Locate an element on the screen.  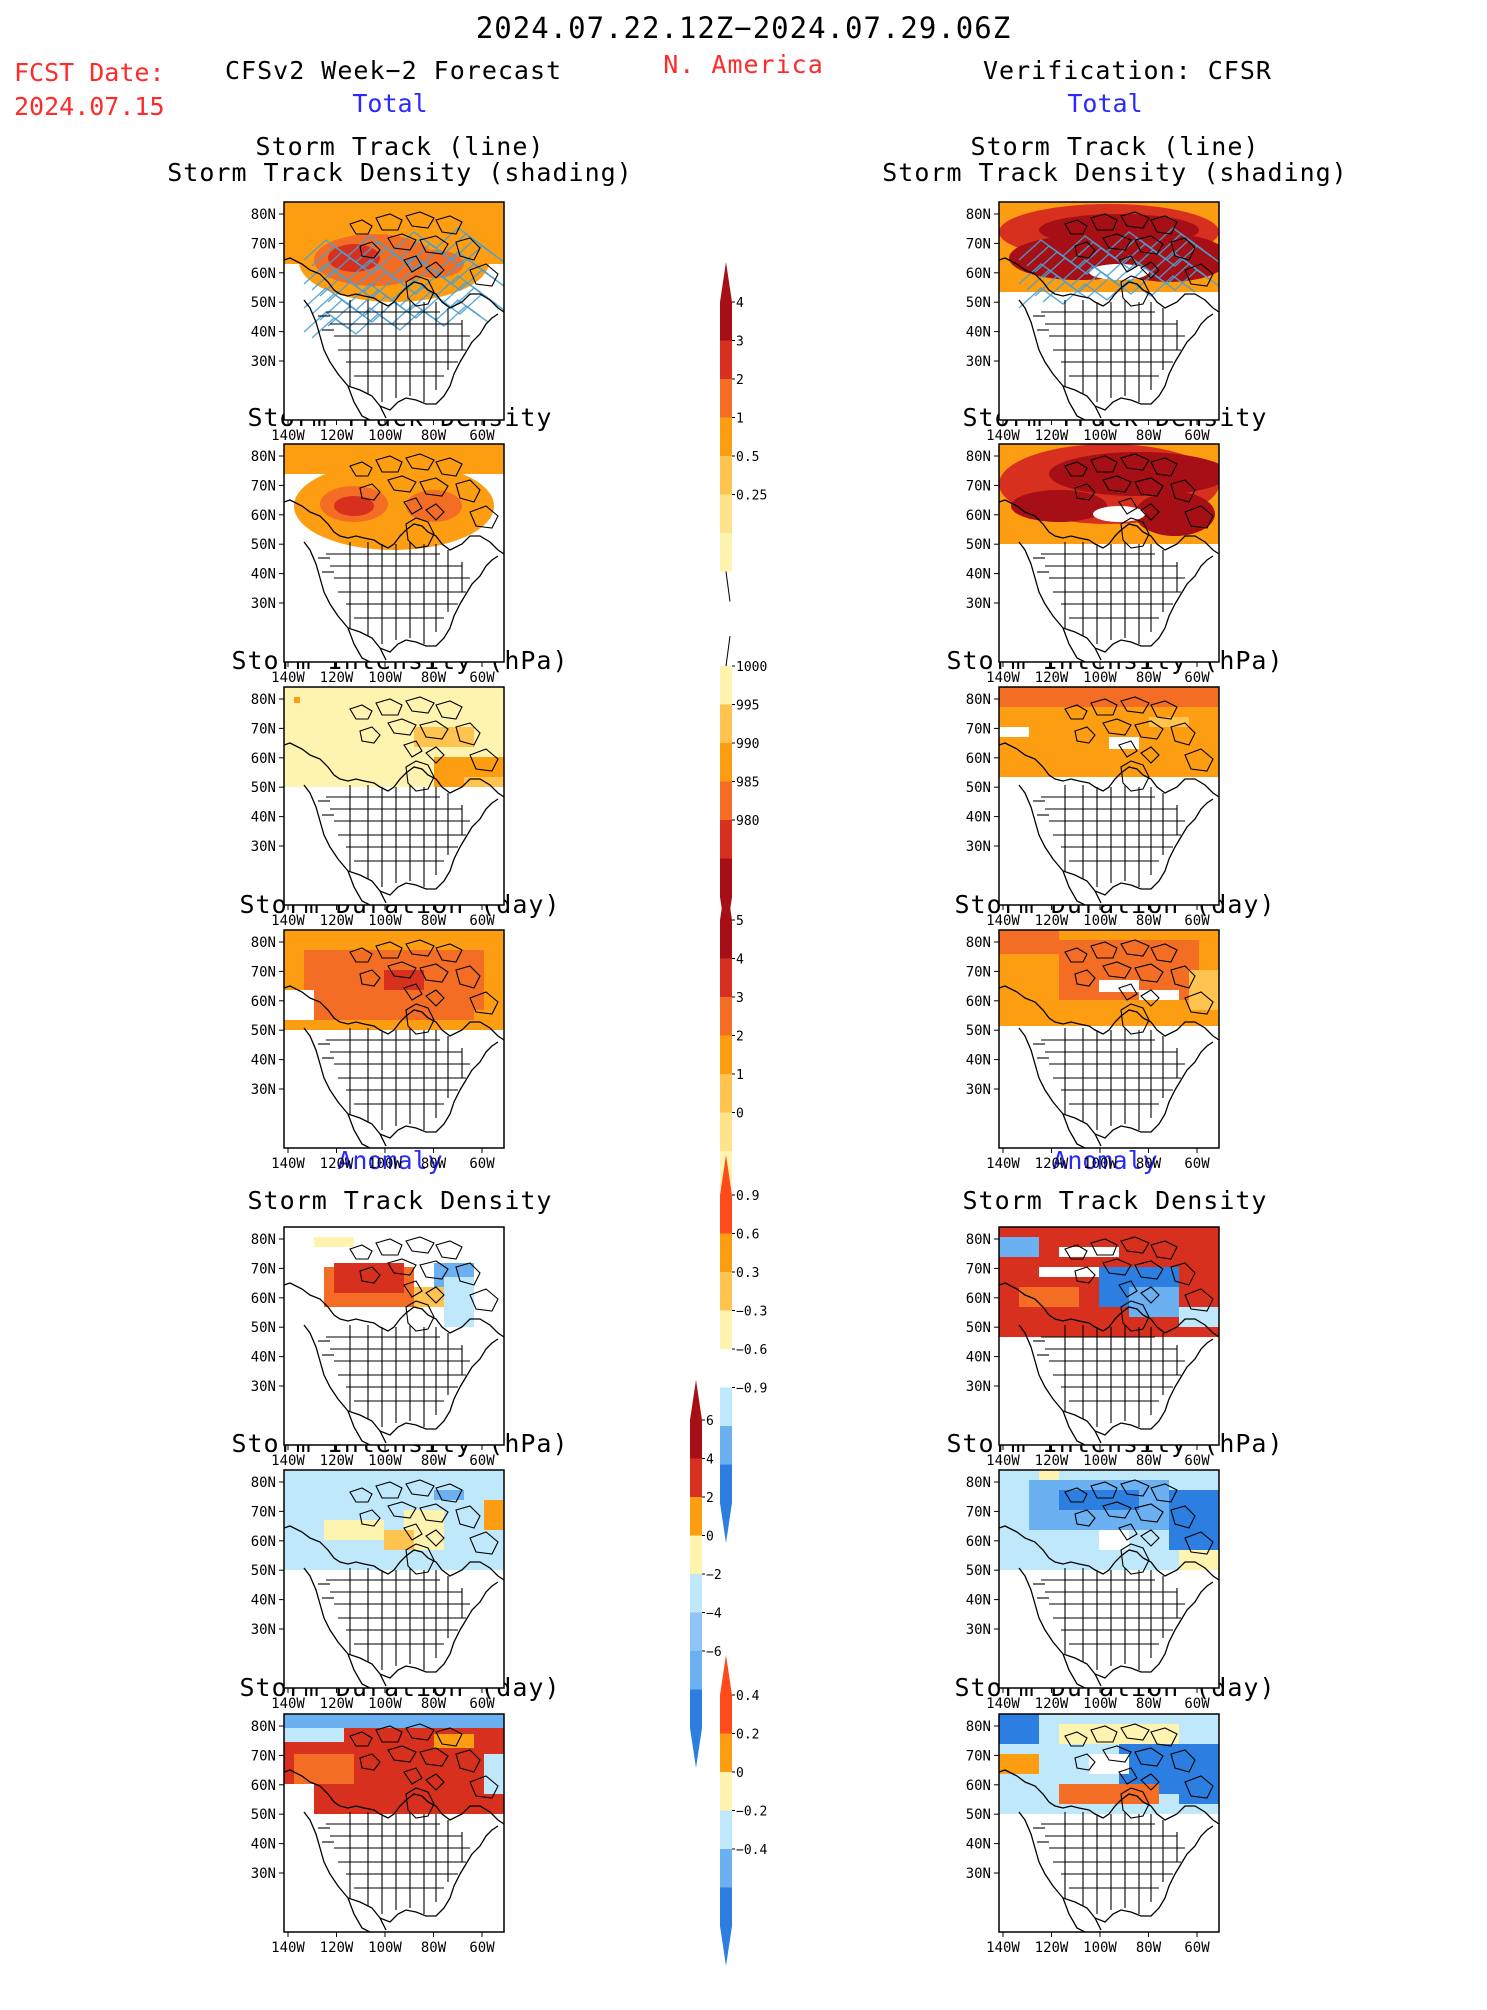
colorbar-label-total-intensity-3: 985 is located at coordinates (747, 783).